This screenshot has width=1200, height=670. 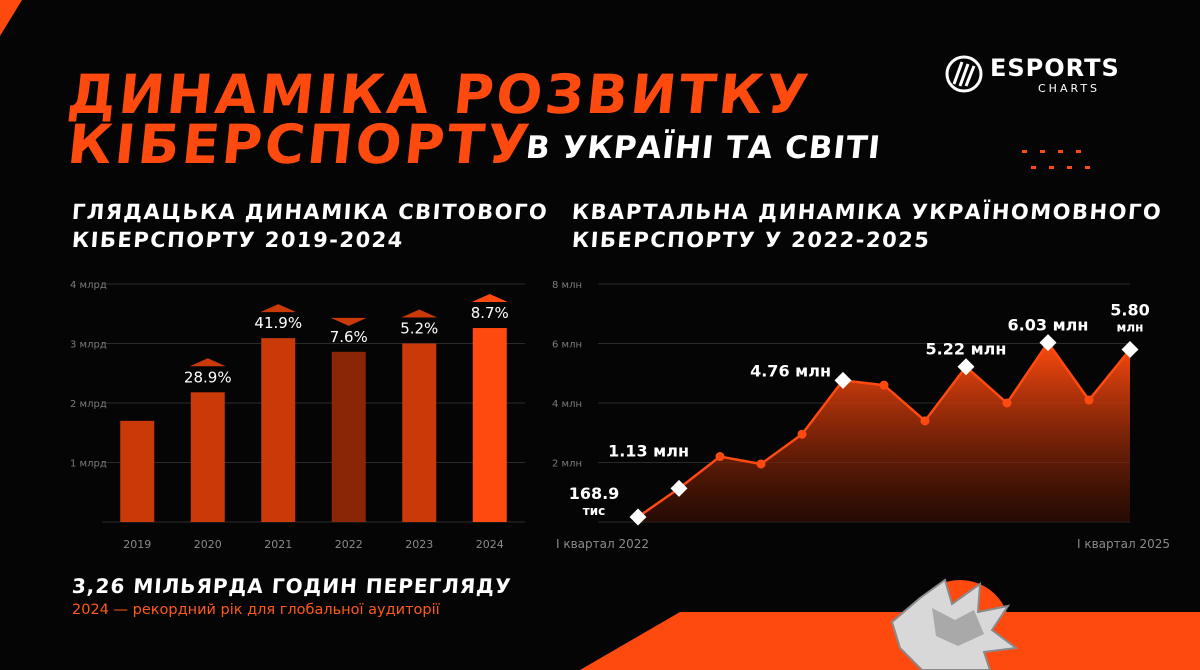 What do you see at coordinates (278, 323) in the screenshot?
I see `data-label: 41.9%` at bounding box center [278, 323].